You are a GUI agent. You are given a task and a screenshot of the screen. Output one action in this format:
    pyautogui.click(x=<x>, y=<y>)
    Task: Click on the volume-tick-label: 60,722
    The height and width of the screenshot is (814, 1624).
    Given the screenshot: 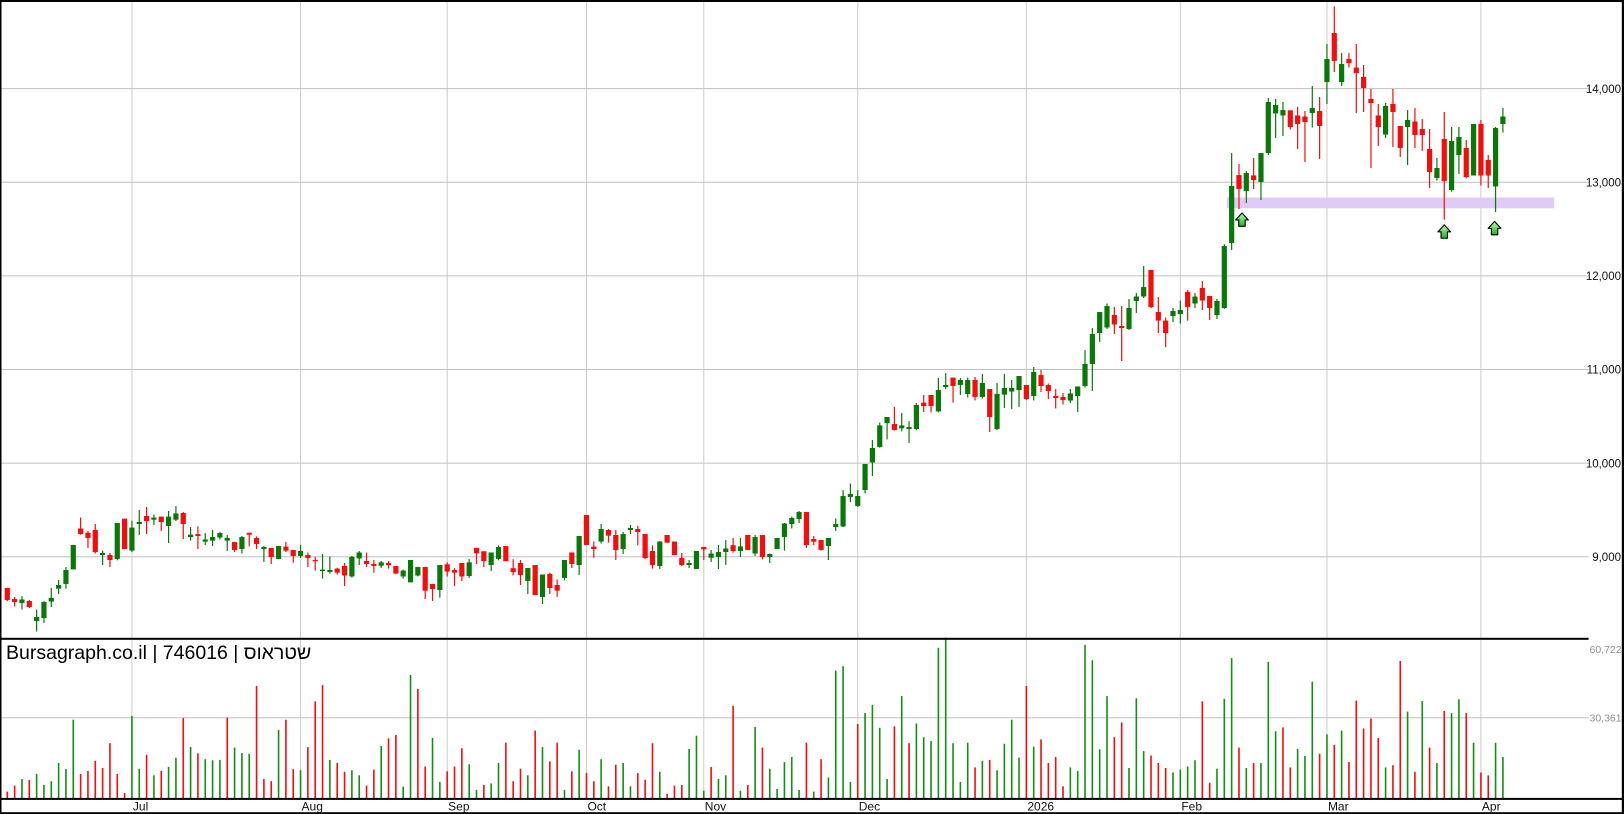 What is the action you would take?
    pyautogui.click(x=1606, y=650)
    